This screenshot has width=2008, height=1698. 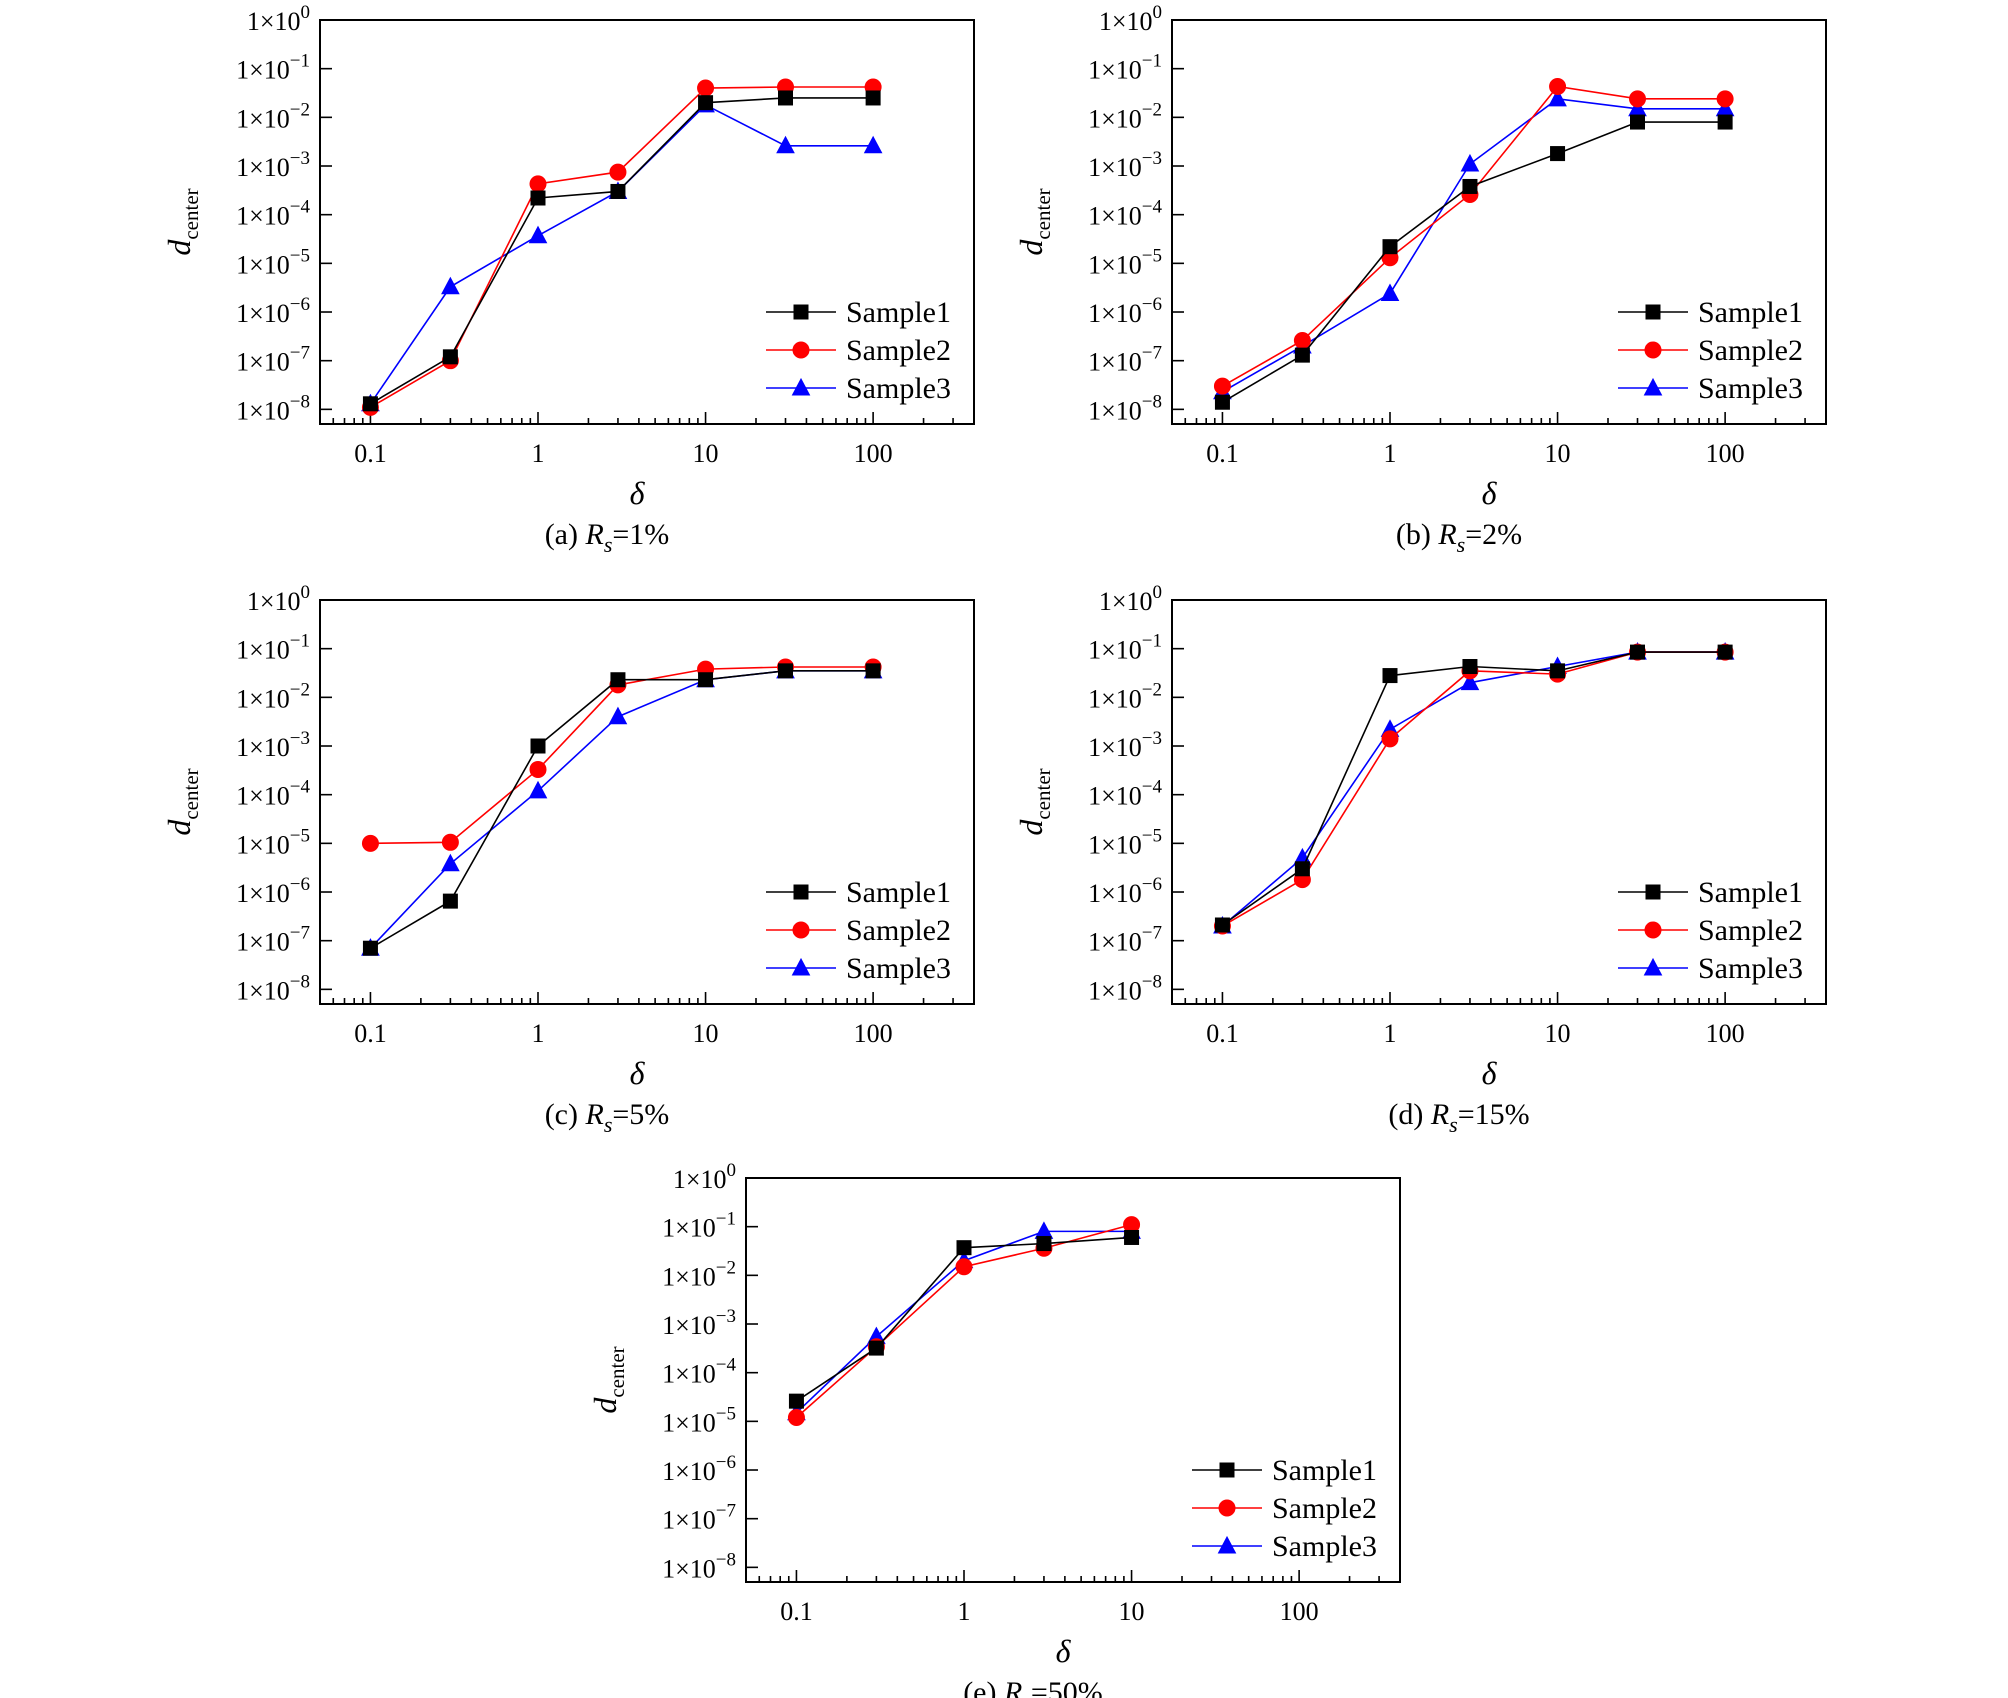 What do you see at coordinates (273, 696) in the screenshot?
I see `y-tick-label: 1×10⁻²` at bounding box center [273, 696].